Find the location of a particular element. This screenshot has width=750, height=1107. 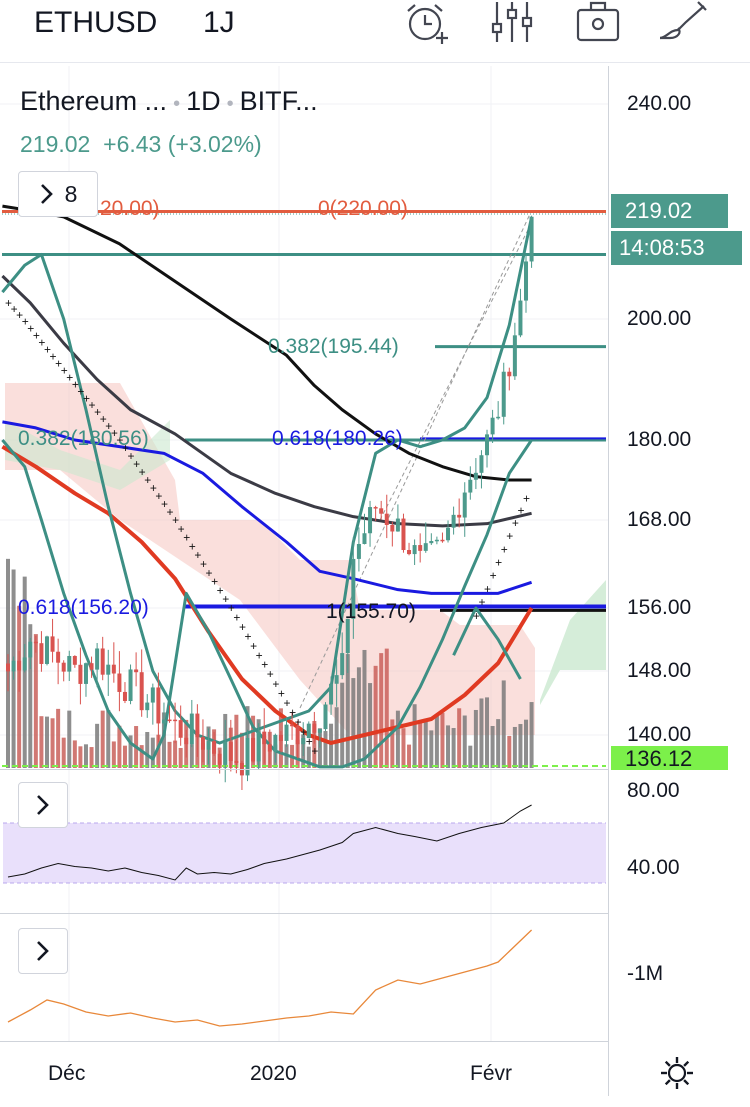

symbol-label: ETHUSD is located at coordinates (96, 22).